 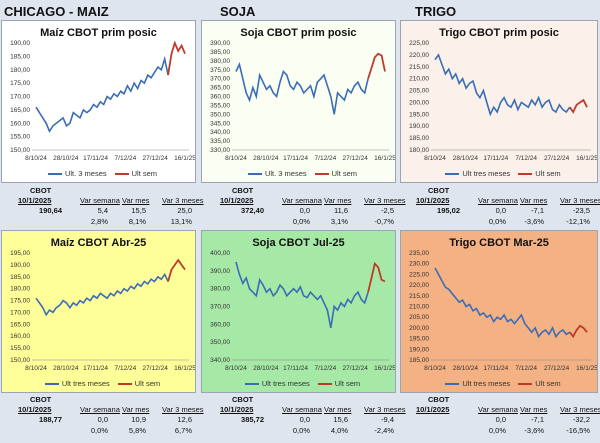 I want to click on y-tick-label: 180,00, so click(x=419, y=150).